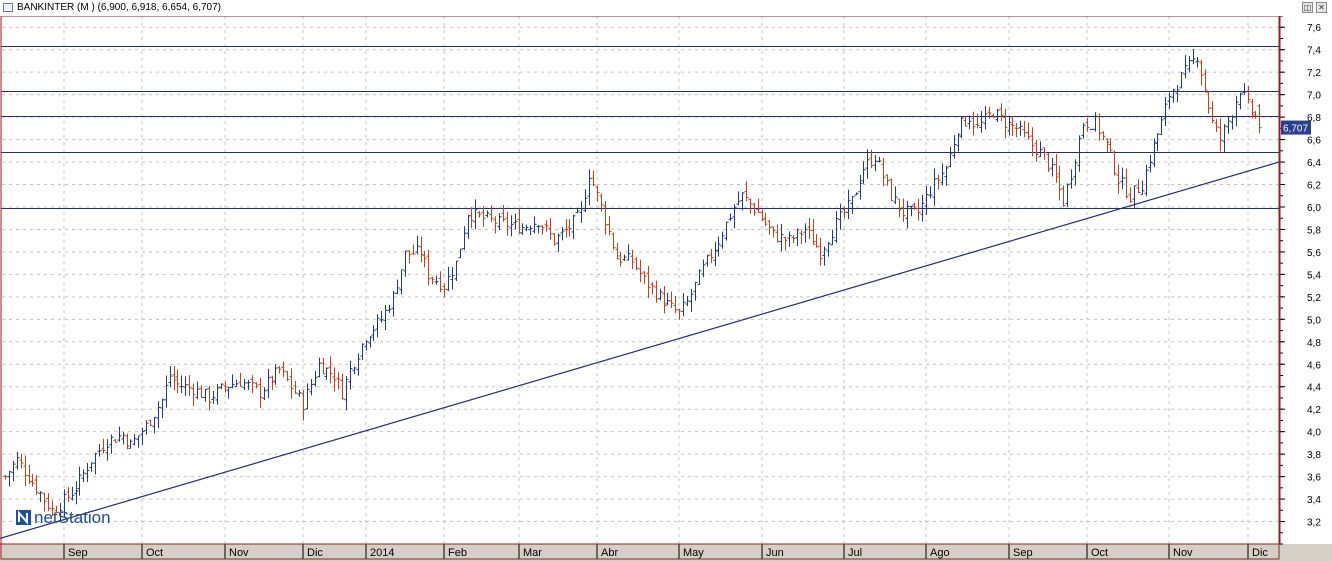 The width and height of the screenshot is (1332, 561). I want to click on y-tick-label: 6,0, so click(1314, 208).